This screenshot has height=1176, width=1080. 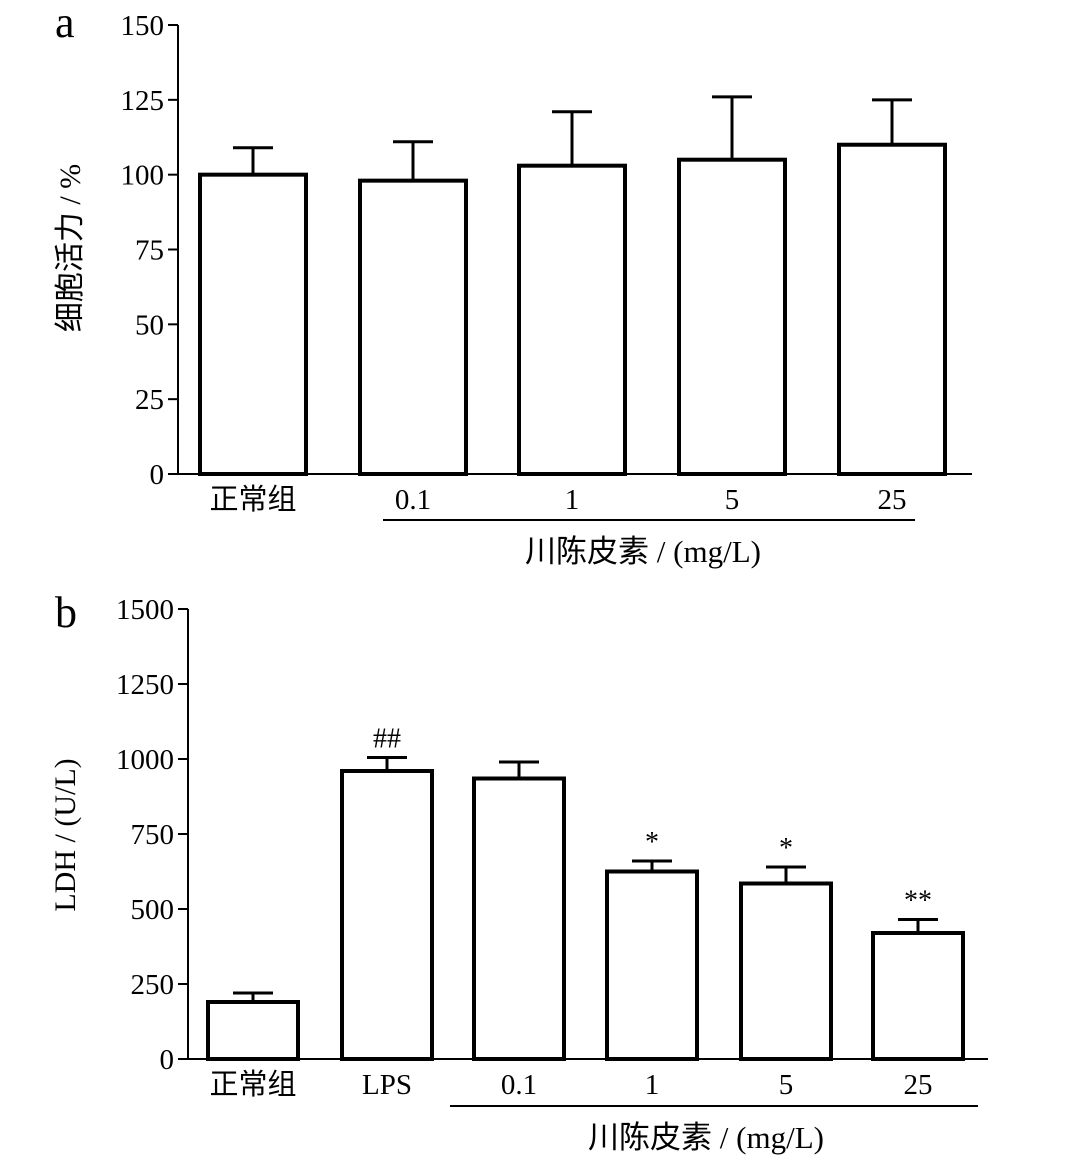 What do you see at coordinates (65, 834) in the screenshot?
I see `y-axis-title-b: LDH / (U/L)` at bounding box center [65, 834].